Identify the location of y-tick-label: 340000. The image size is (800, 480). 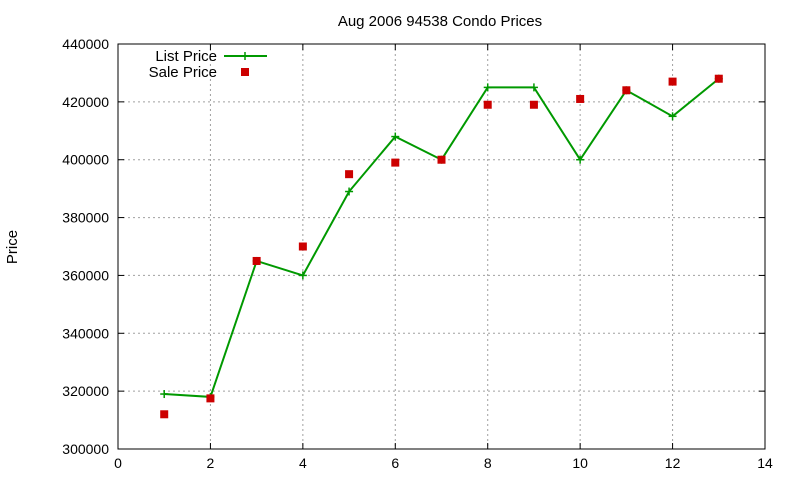
(85, 333).